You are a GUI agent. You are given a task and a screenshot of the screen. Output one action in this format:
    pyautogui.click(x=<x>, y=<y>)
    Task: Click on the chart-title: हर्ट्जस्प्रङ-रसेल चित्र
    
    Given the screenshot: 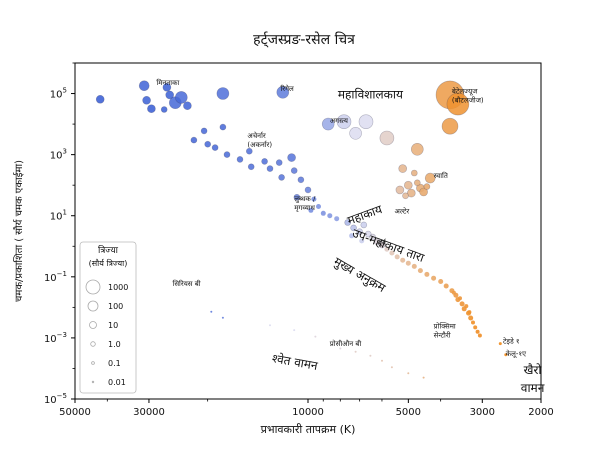 What is the action you would take?
    pyautogui.click(x=304, y=39)
    